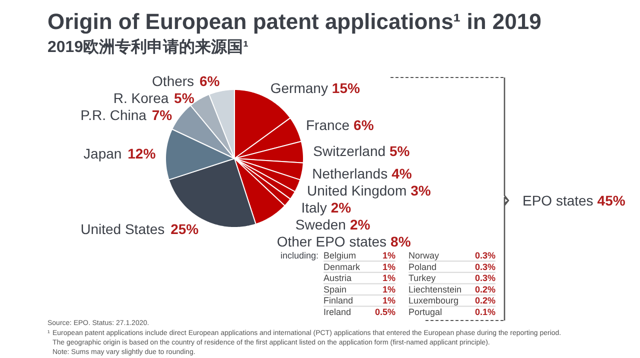 The width and height of the screenshot is (640, 358). What do you see at coordinates (142, 154) in the screenshot?
I see `data-label: 12%` at bounding box center [142, 154].